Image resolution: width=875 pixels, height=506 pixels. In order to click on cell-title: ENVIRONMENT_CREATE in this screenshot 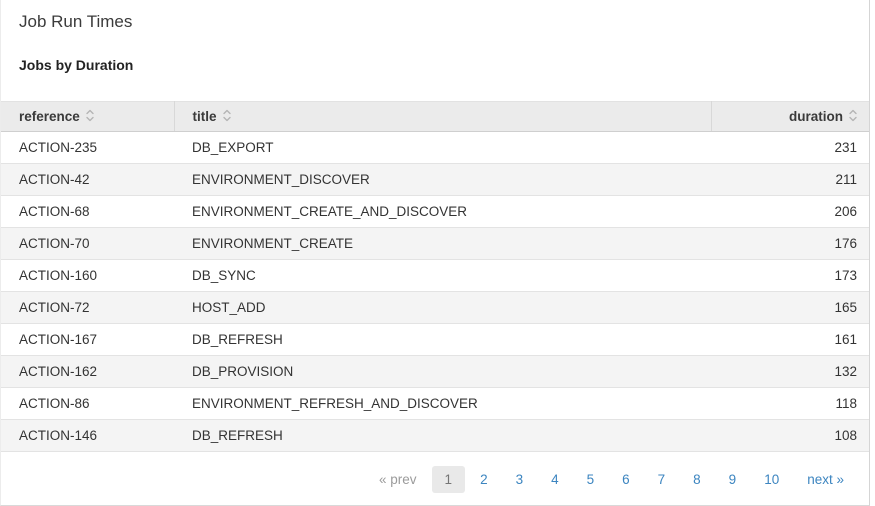, I will do `click(442, 243)`.